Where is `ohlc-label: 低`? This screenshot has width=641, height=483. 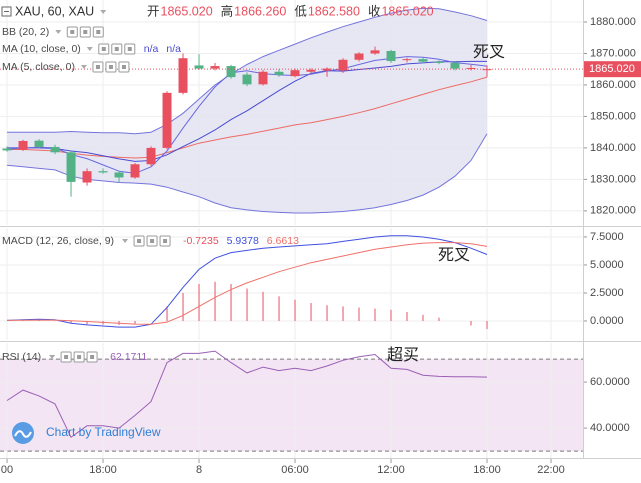 ohlc-label: 低 is located at coordinates (300, 11).